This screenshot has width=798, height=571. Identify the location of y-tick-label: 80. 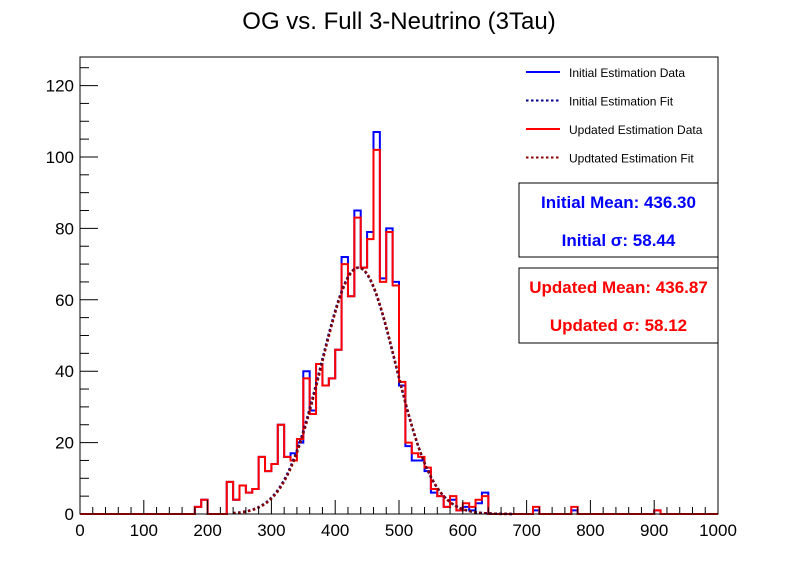
(64, 228).